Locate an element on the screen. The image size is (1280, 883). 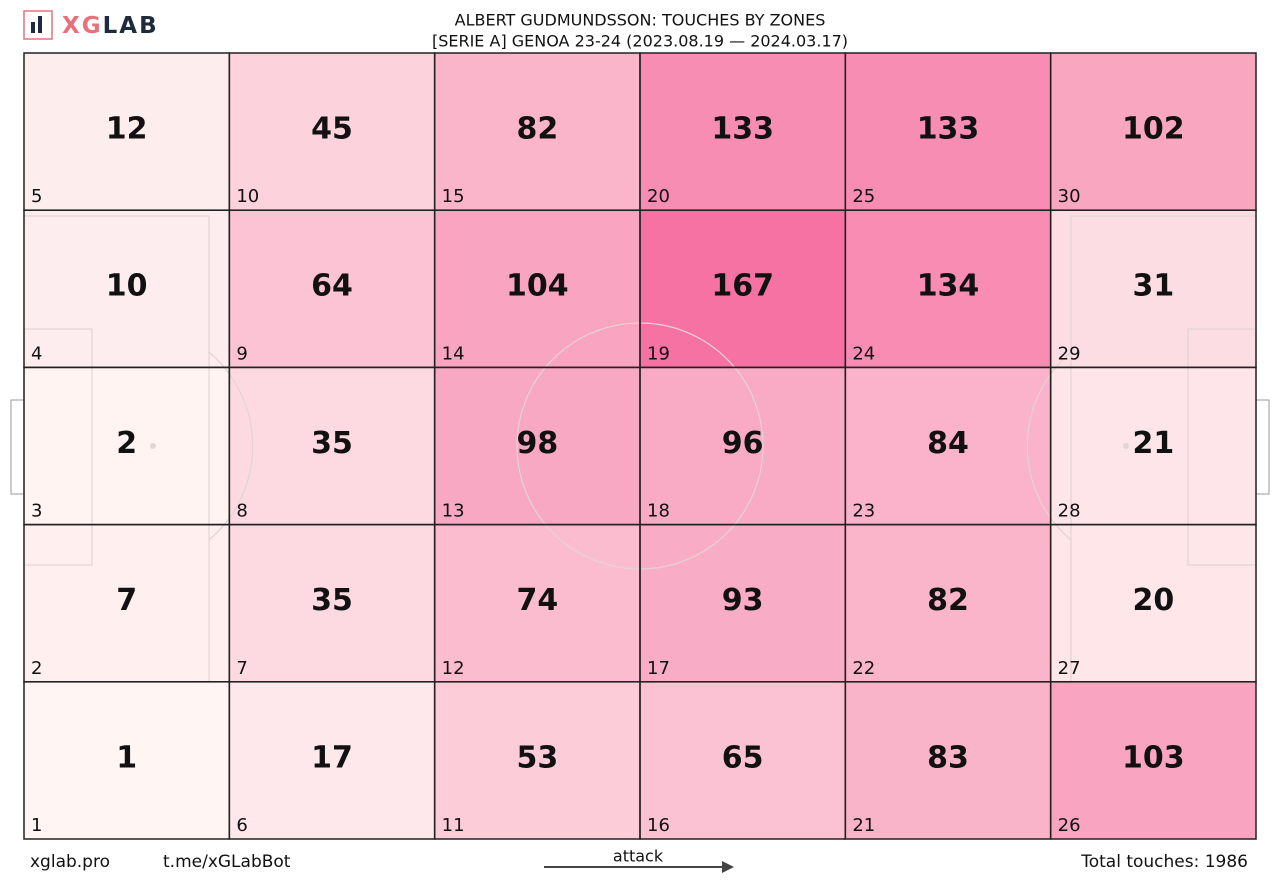
cell-value: 17 is located at coordinates (332, 757).